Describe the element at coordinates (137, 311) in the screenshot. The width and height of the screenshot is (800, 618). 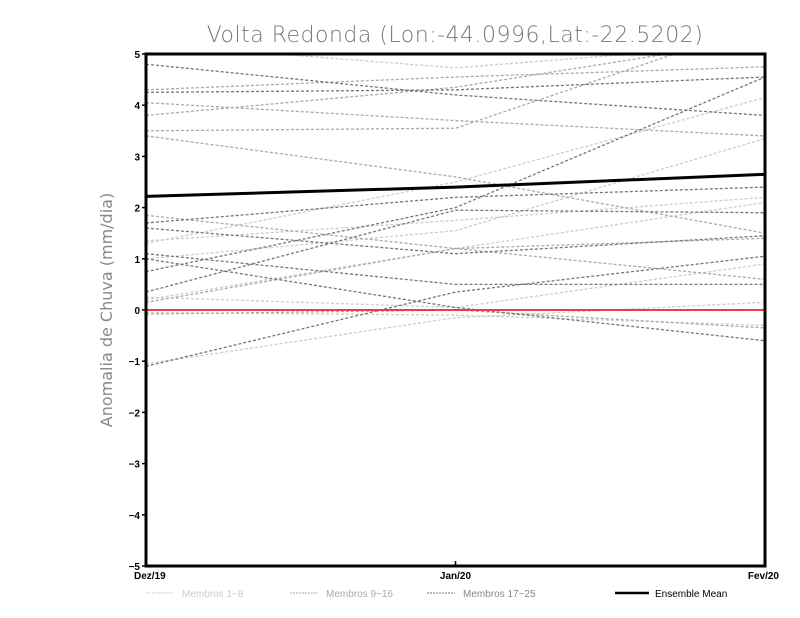
I see `y-tick-label: 0` at that location.